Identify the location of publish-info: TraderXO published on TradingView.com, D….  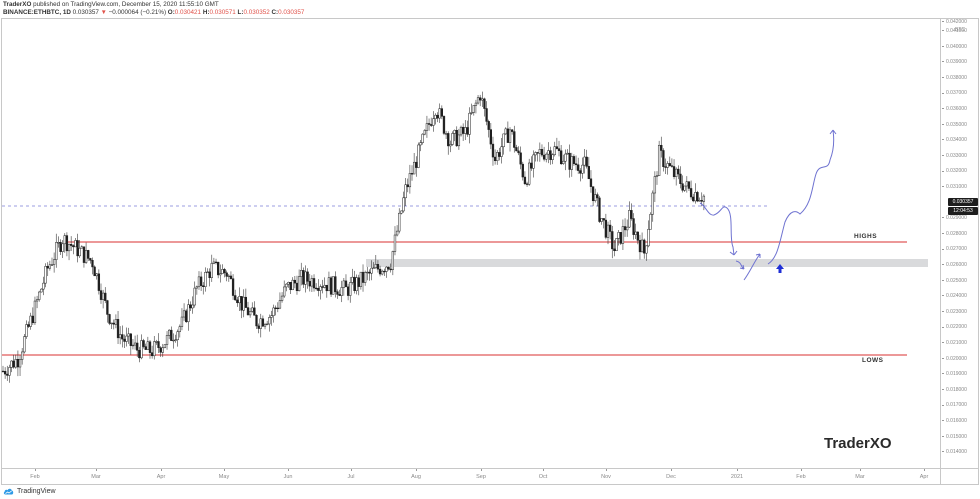
(111, 5).